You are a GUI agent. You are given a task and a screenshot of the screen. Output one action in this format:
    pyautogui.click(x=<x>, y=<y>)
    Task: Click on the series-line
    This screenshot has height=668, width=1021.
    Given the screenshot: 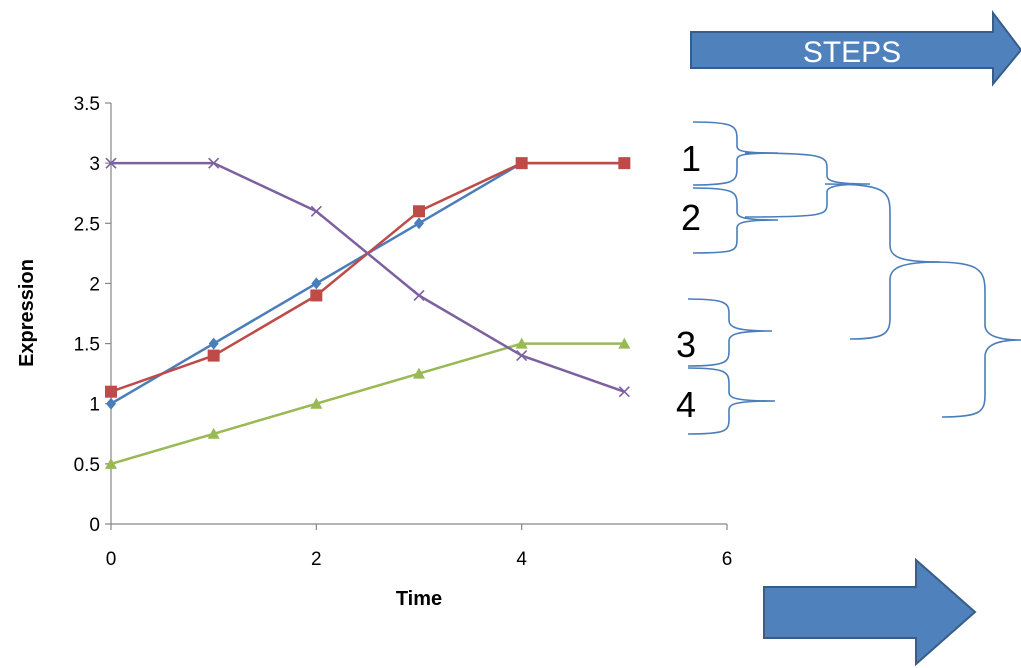 What is the action you would take?
    pyautogui.click(x=367, y=404)
    